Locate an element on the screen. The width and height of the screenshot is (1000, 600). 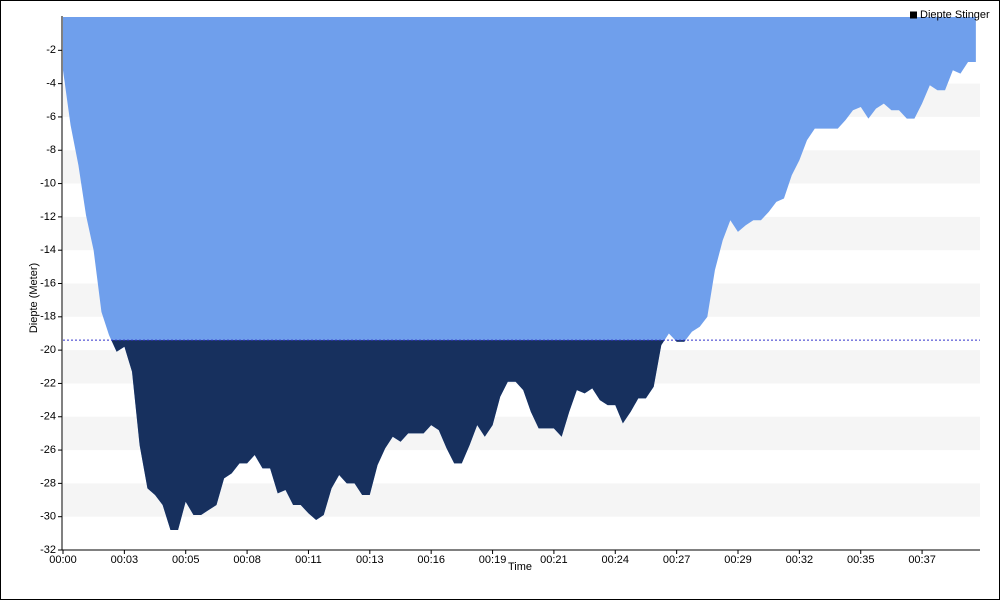
x-tick-label: 00:05 is located at coordinates (186, 560).